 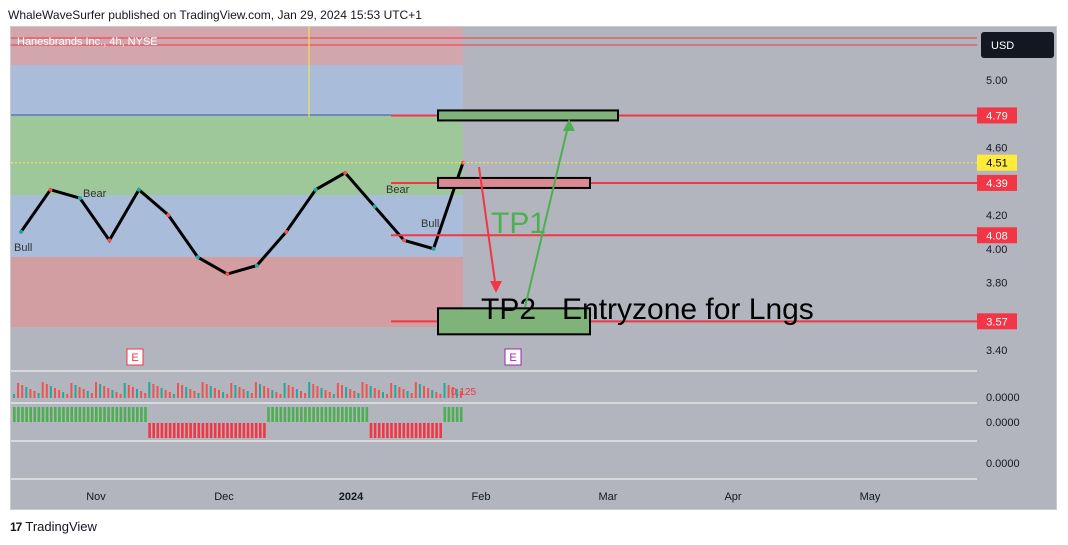 I want to click on x-tick-label: Apr, so click(x=732, y=497).